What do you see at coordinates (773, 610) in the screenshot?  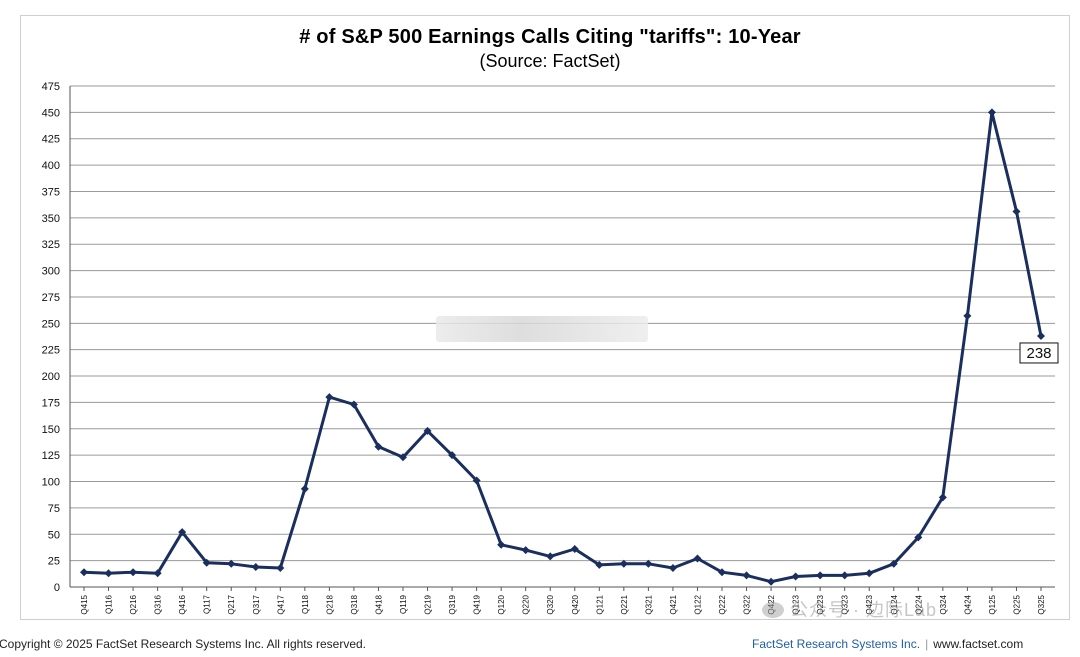 I see `wechat-icon` at bounding box center [773, 610].